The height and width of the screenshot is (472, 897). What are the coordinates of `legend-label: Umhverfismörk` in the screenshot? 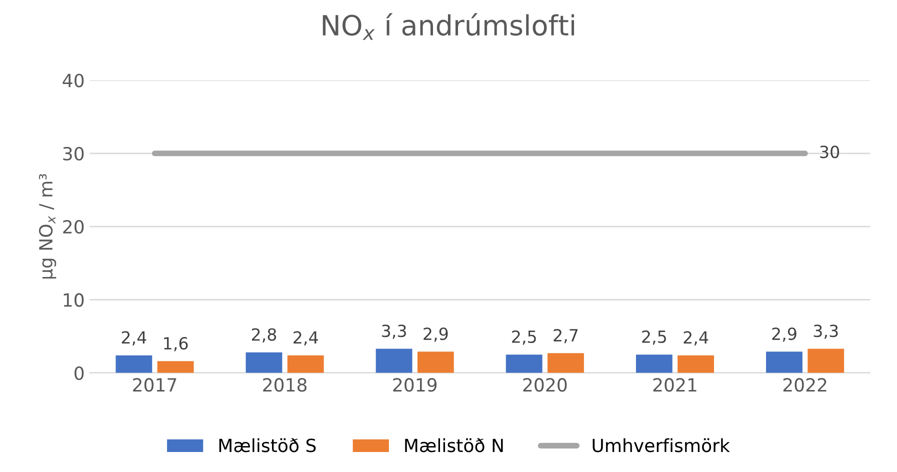 It's located at (661, 445).